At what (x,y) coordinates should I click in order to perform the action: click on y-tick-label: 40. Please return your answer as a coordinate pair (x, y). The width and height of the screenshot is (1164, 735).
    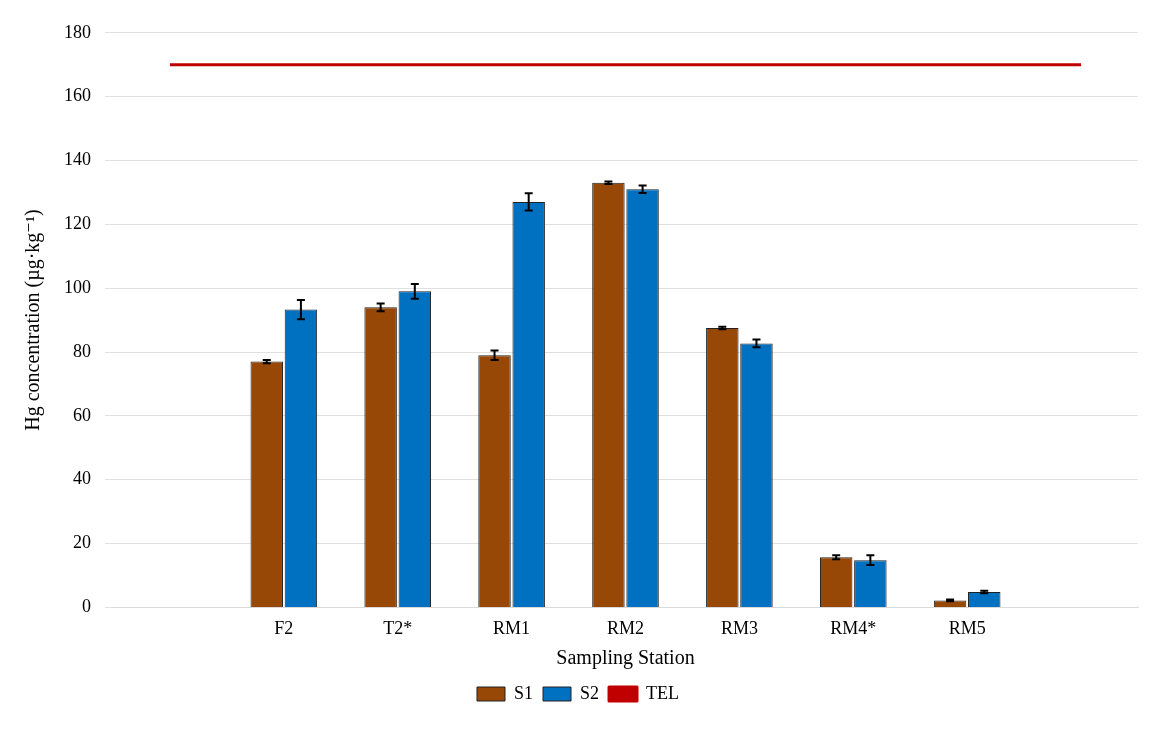
    Looking at the image, I should click on (82, 478).